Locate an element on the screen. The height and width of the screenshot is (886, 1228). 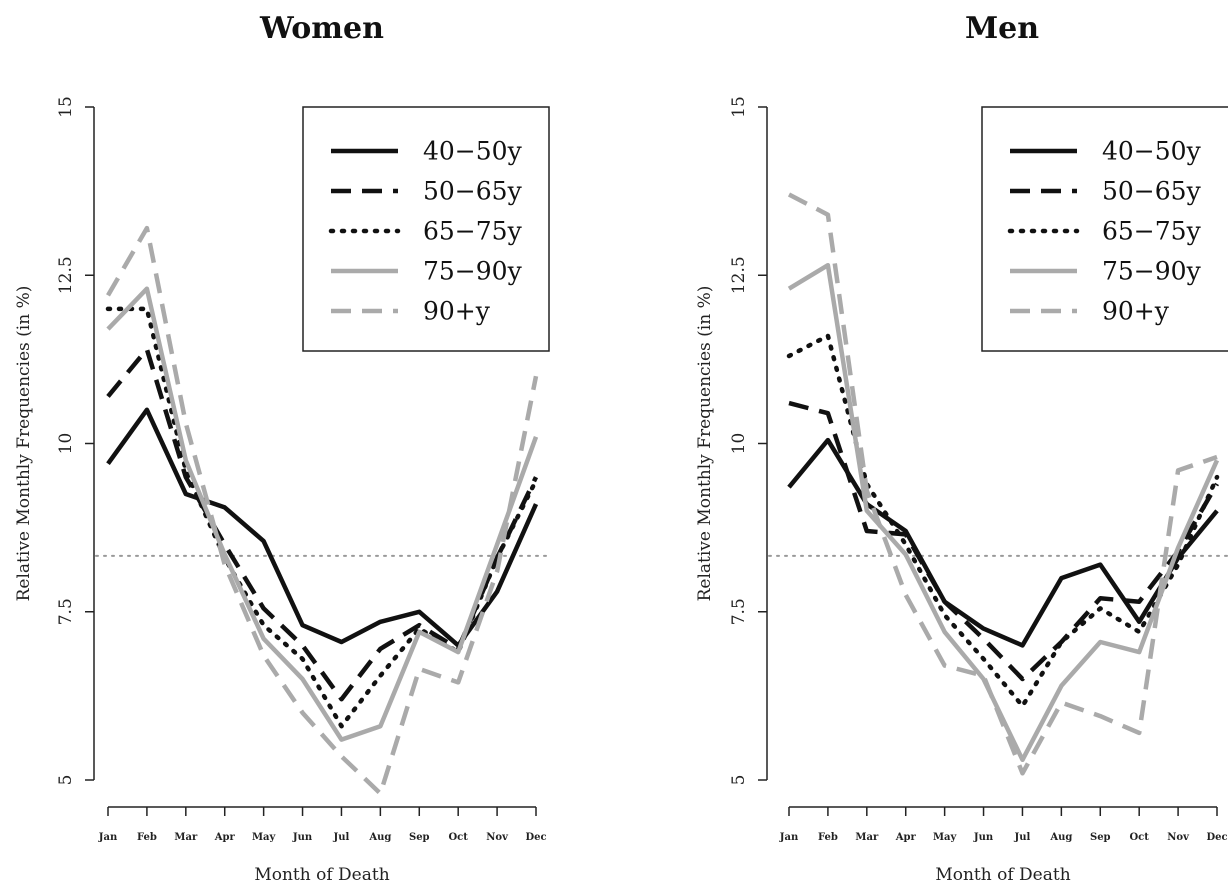
series-line-40-50y is located at coordinates (1003, 542).